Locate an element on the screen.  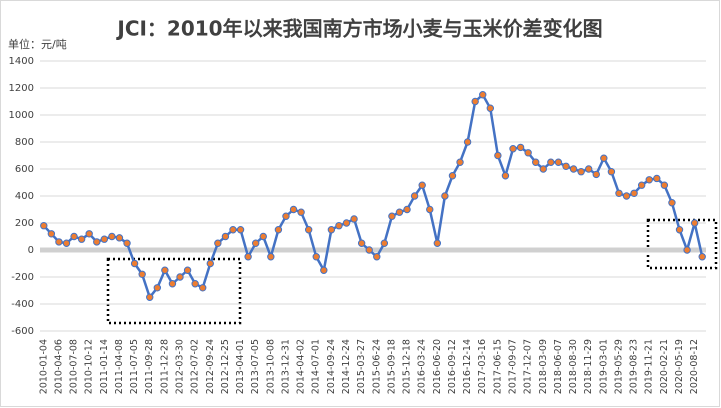
y-tick-label: 1400 is located at coordinates (21, 61).